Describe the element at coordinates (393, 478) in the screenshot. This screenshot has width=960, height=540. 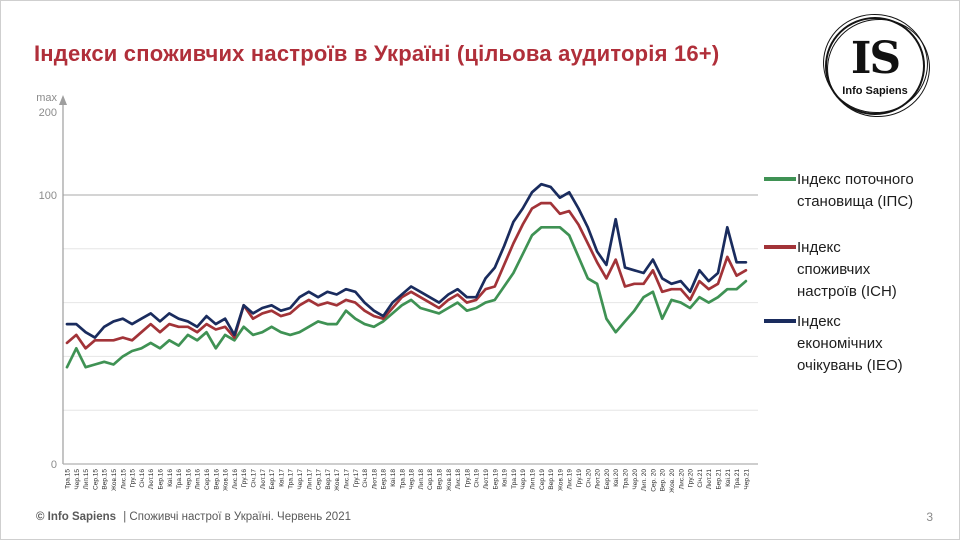
I see `svg-text: Кві.18` at that location.